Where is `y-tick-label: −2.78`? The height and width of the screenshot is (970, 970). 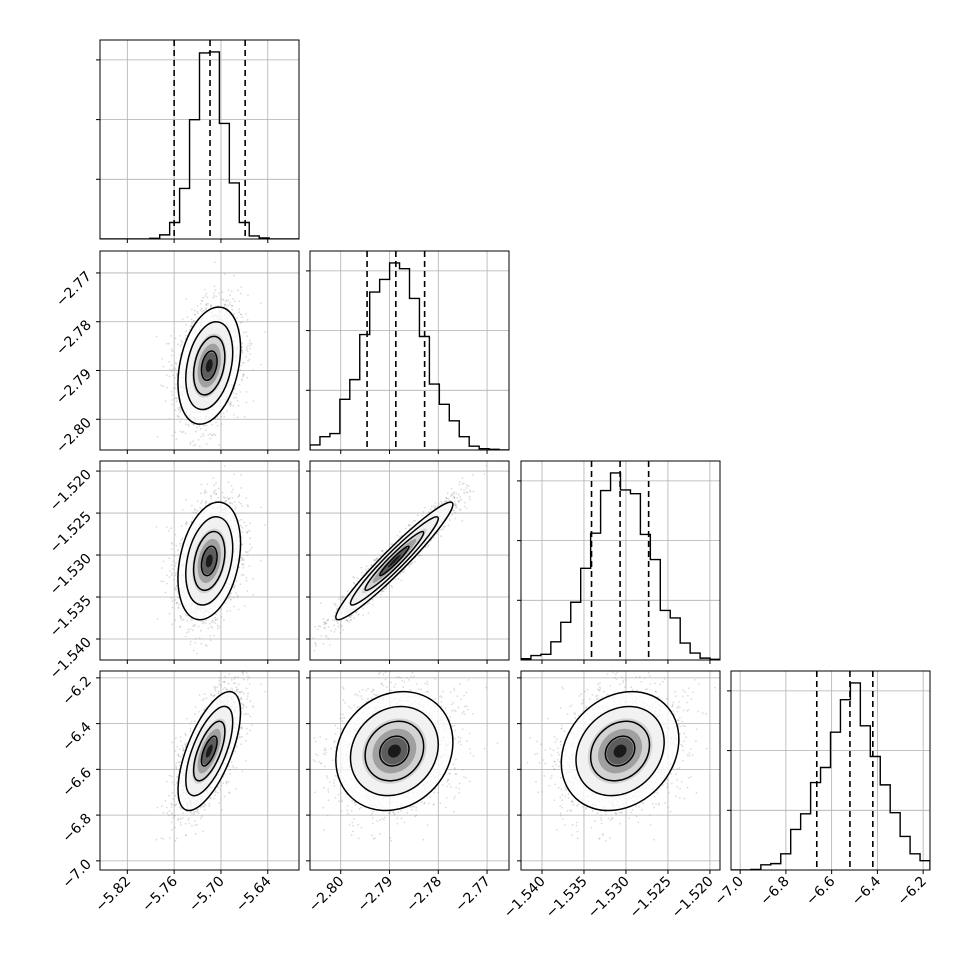
y-tick-label: −2.78 is located at coordinates (74, 338).